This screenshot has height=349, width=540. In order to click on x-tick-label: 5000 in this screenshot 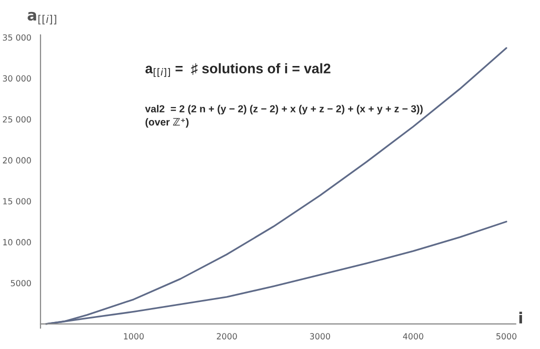, I will do `click(506, 336)`.